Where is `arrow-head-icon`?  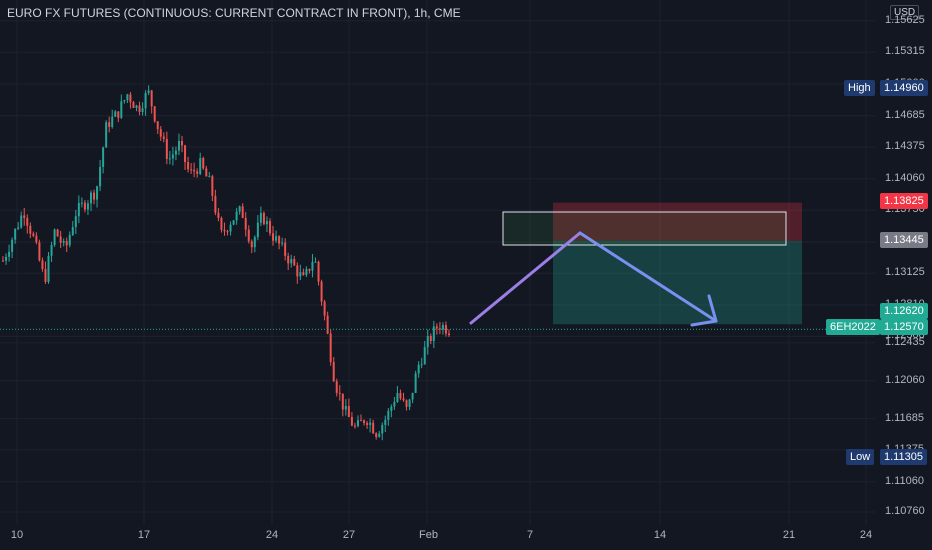
arrow-head-icon is located at coordinates (704, 310).